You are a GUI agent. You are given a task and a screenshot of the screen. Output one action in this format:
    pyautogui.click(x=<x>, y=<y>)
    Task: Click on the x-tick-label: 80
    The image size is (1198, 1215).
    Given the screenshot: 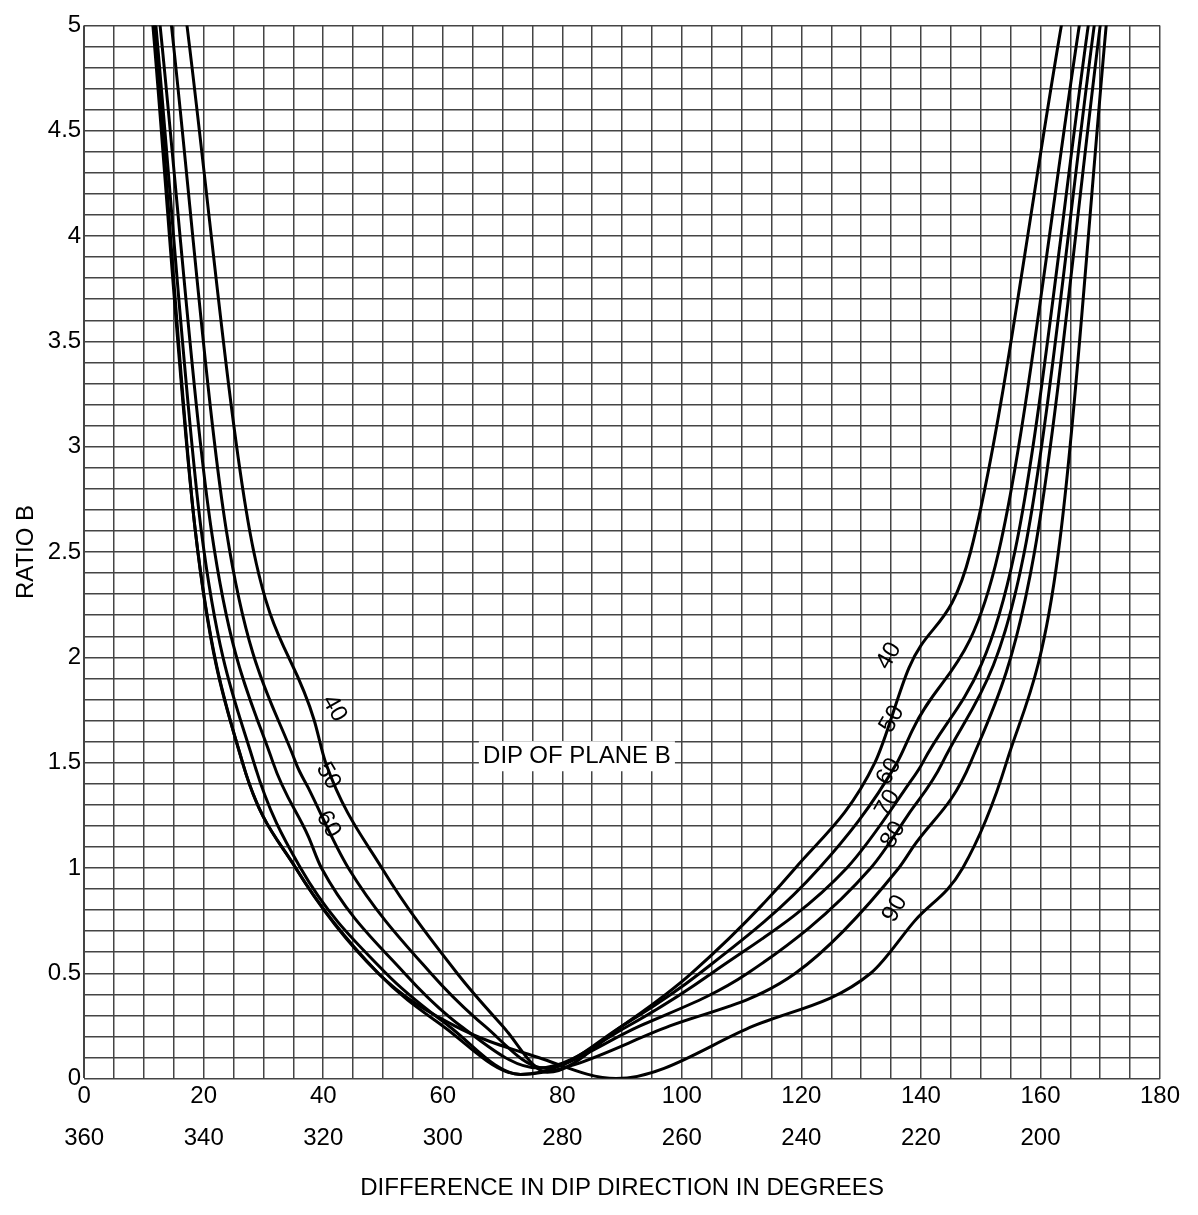 What is the action you would take?
    pyautogui.click(x=562, y=1094)
    